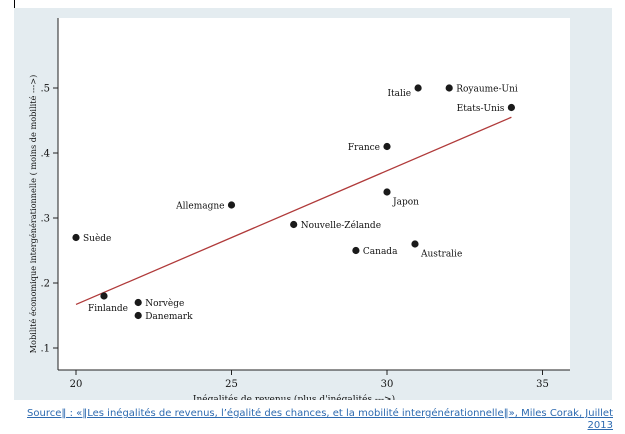 Image resolution: width=625 pixels, height=434 pixels. I want to click on point-label: Allemagne, so click(199, 207).